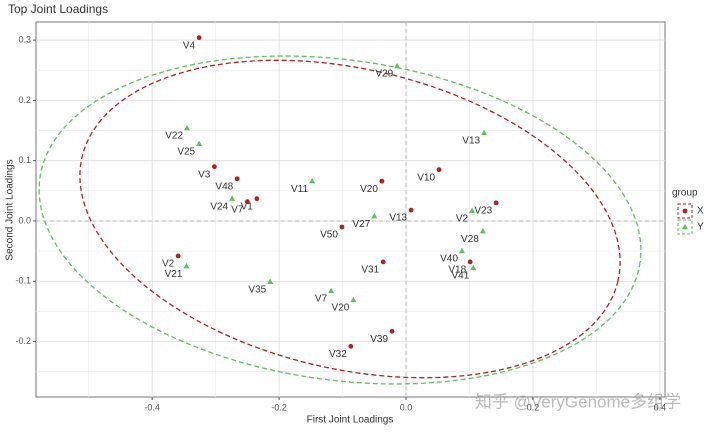  I want to click on point-label: V24, so click(219, 206).